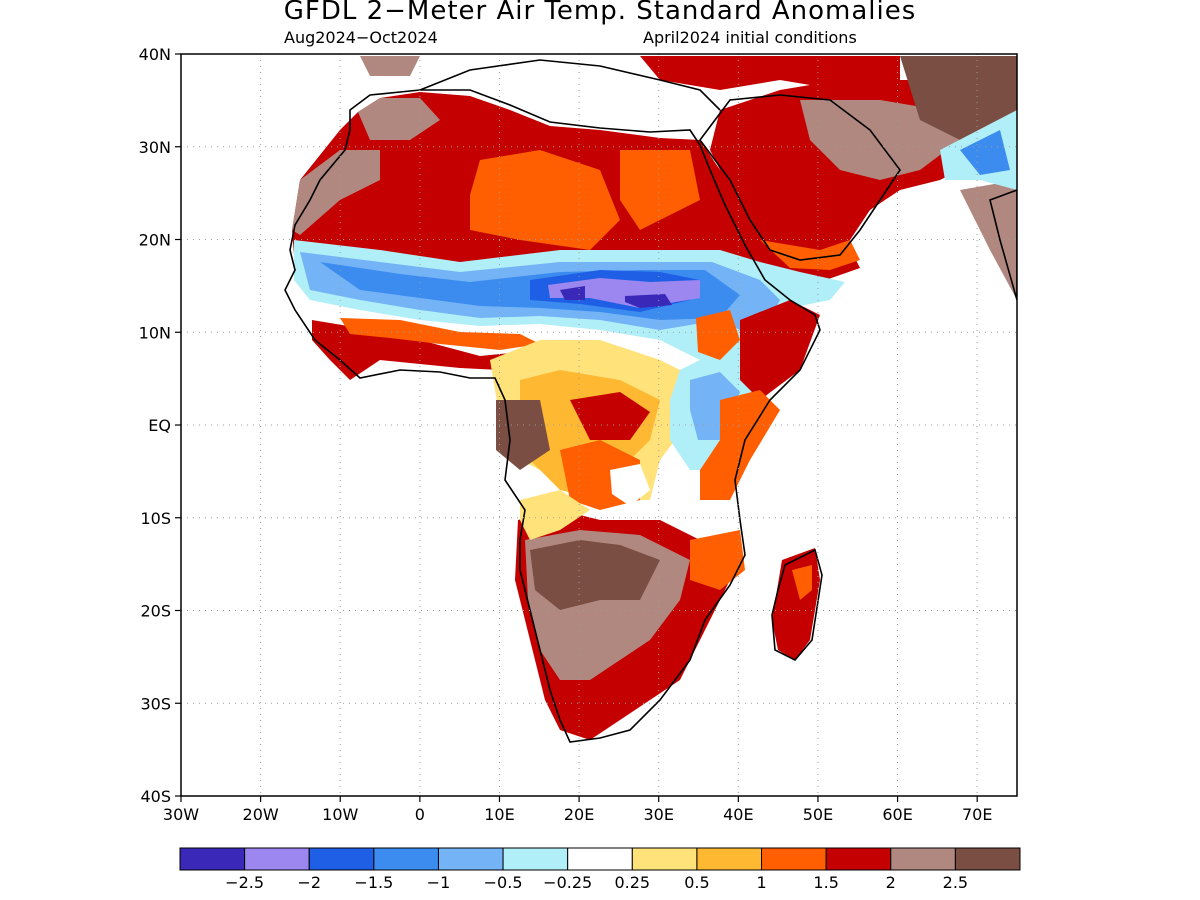 The width and height of the screenshot is (1200, 900). What do you see at coordinates (897, 814) in the screenshot?
I see `lon-label: 60E` at bounding box center [897, 814].